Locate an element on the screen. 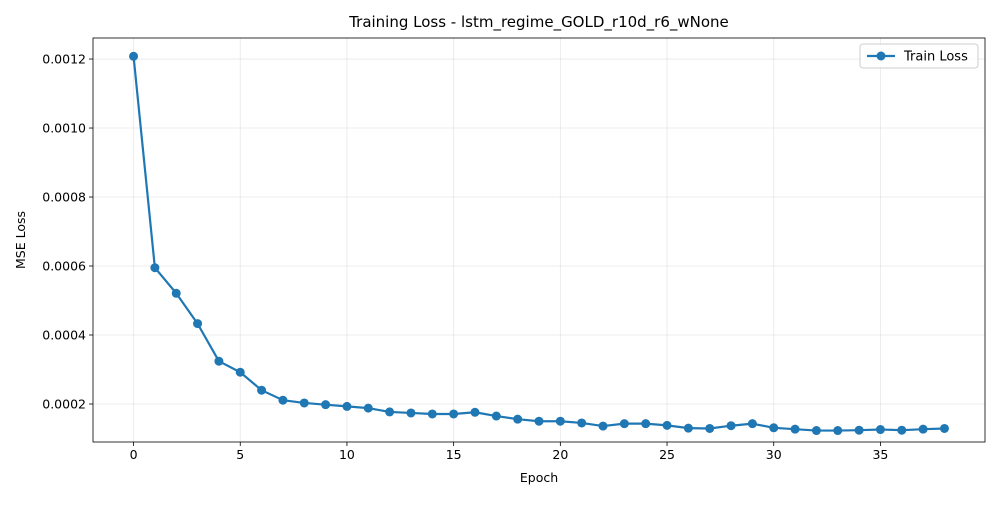  legend-marker-swatch is located at coordinates (881, 56).